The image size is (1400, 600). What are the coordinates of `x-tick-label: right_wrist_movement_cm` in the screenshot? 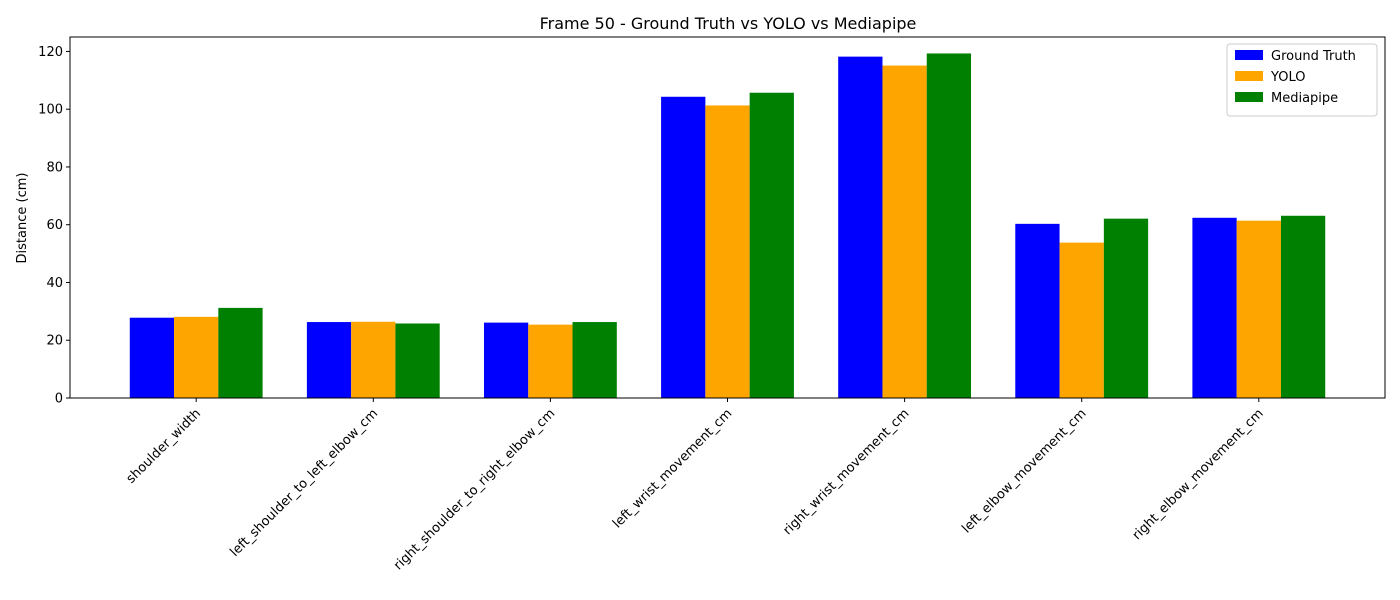 It's located at (846, 472).